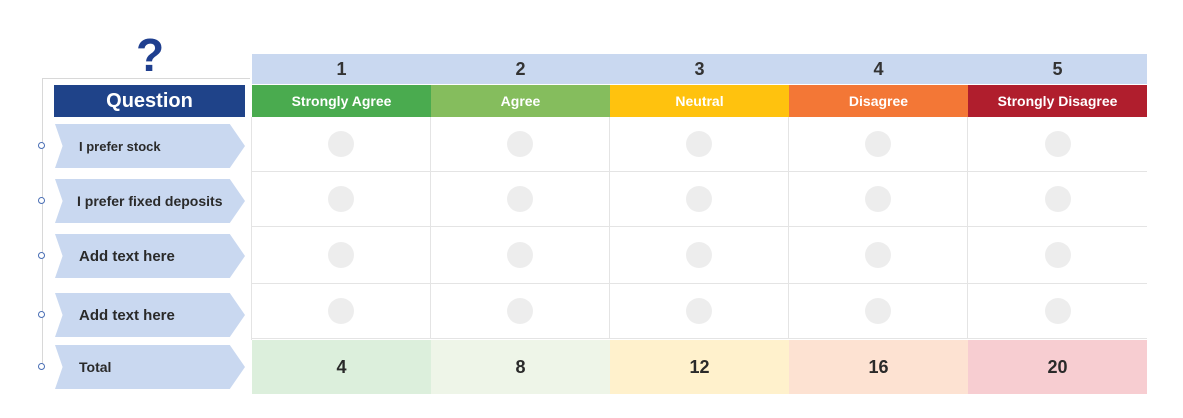 This screenshot has width=1183, height=418. Describe the element at coordinates (150, 367) in the screenshot. I see `total-row-label: Total` at that location.